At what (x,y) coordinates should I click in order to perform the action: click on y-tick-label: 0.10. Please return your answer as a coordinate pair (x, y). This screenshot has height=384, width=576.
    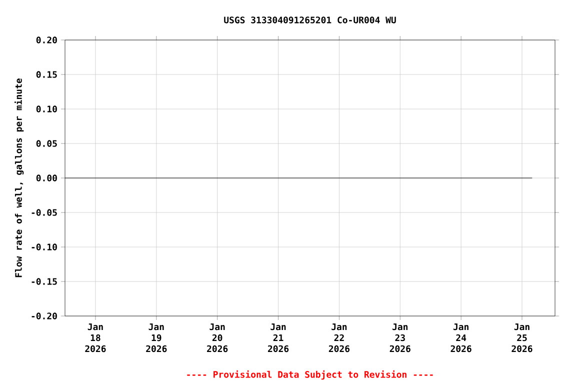
    Looking at the image, I should click on (46, 109).